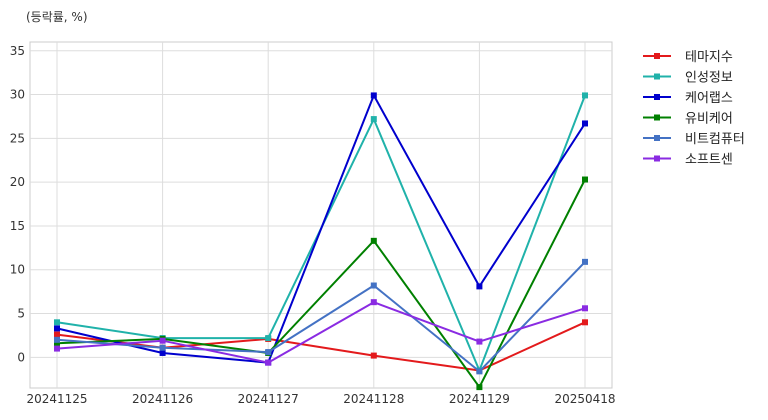  What do you see at coordinates (709, 119) in the screenshot?
I see `legend-label: 유비케어` at bounding box center [709, 119].